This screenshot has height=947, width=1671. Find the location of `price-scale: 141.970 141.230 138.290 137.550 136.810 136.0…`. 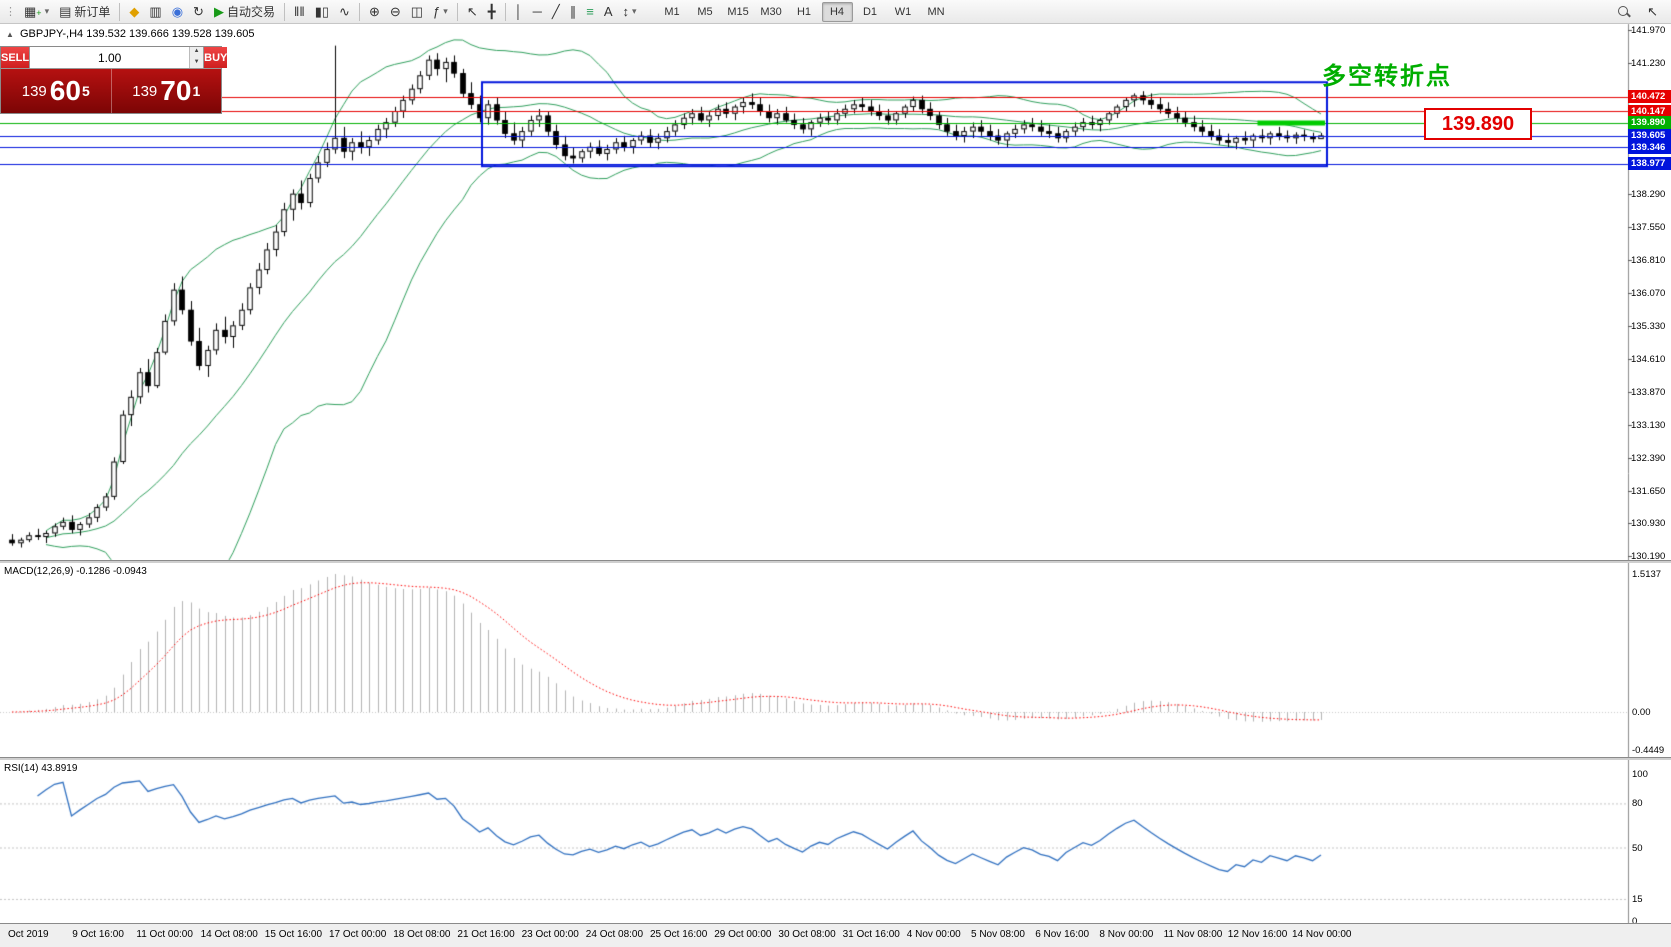

price-scale: 141.970 141.230 138.290 137.550 136.810 136.0… is located at coordinates (1649, 473).